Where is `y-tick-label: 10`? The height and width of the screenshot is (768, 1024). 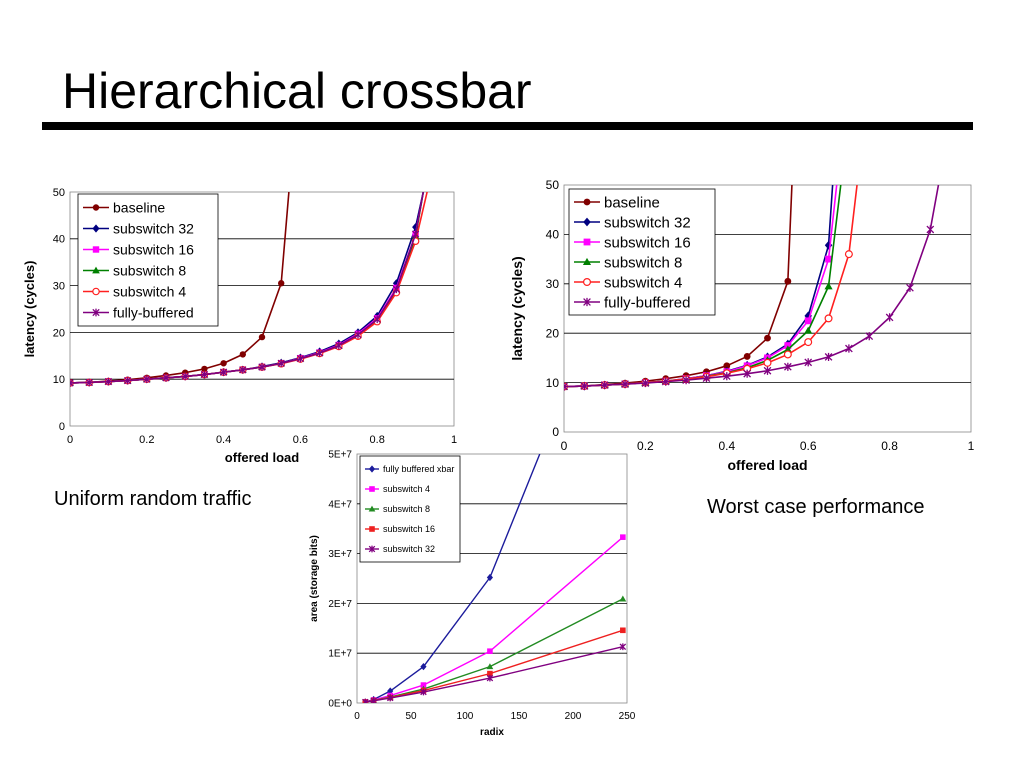
y-tick-label: 10 is located at coordinates (553, 383).